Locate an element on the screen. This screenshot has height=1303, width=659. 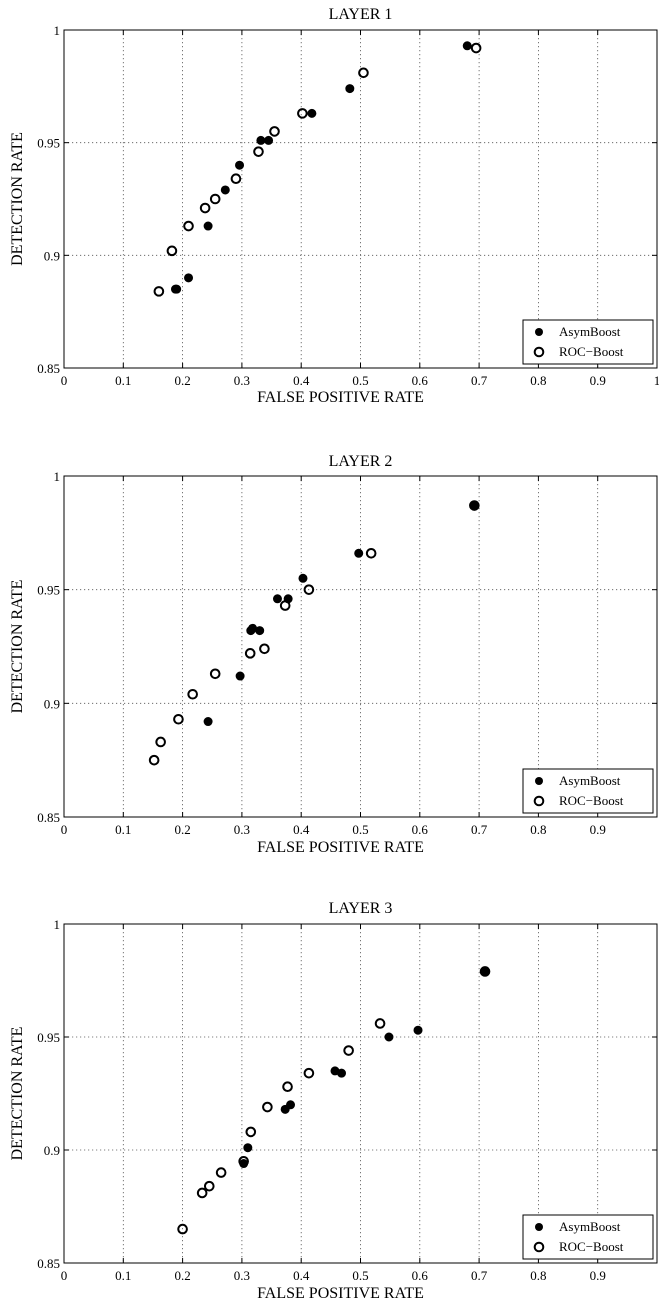
legend-box is located at coordinates (588, 791).